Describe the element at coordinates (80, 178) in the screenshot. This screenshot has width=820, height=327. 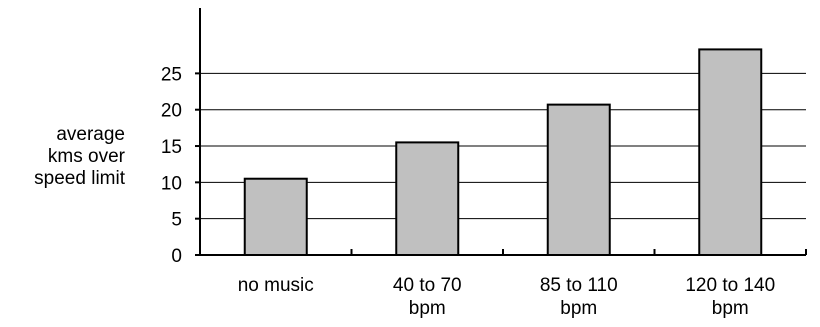
I see `y-axis-label-line-3: speed limit` at that location.